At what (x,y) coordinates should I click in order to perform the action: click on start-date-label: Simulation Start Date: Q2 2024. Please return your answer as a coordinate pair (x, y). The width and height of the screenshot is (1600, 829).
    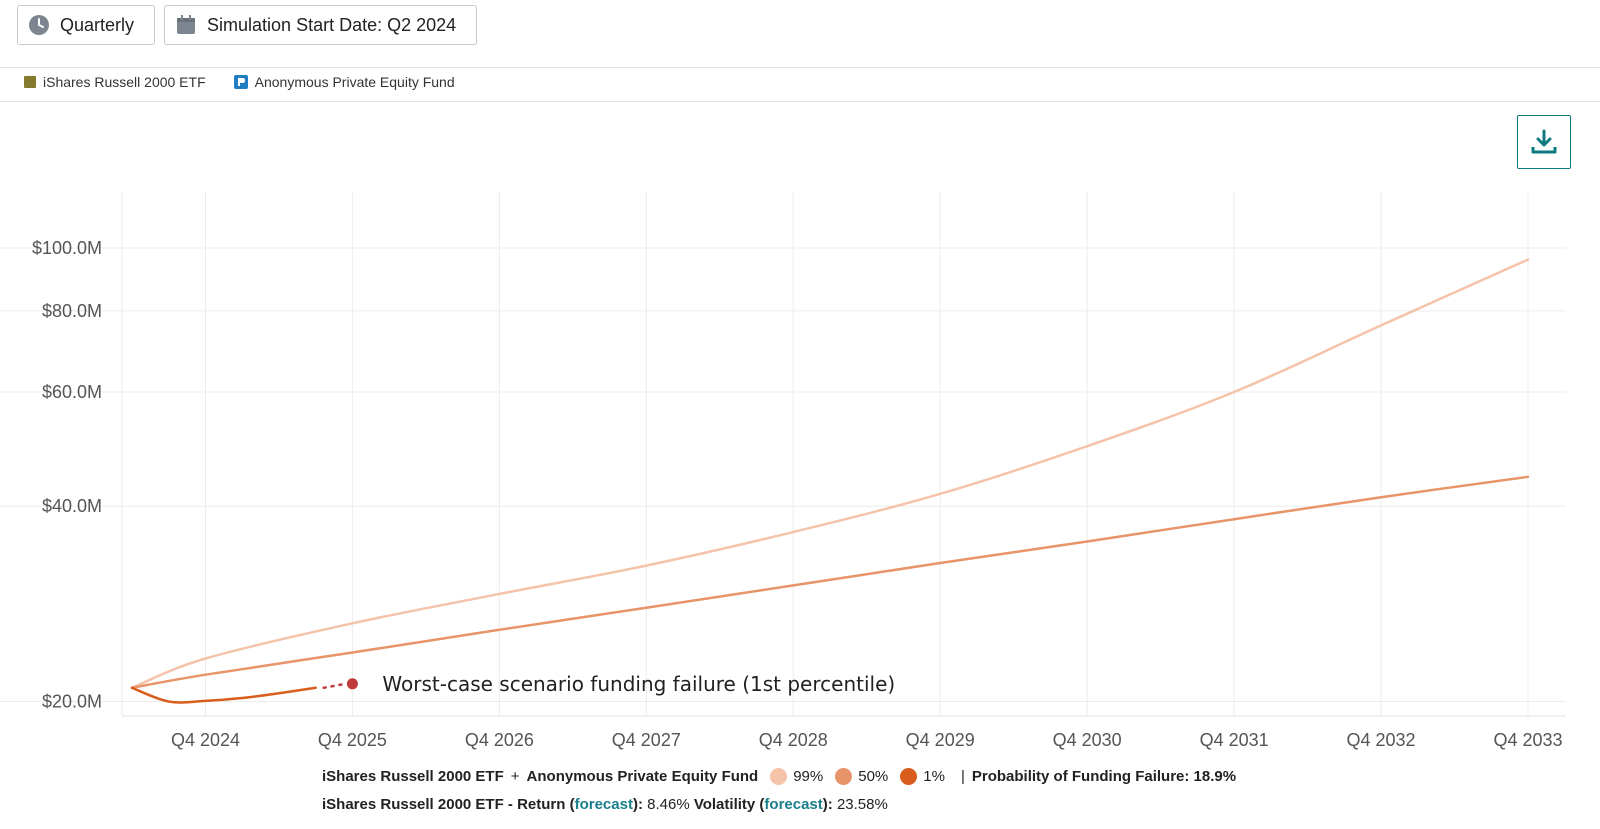
    Looking at the image, I should click on (332, 24).